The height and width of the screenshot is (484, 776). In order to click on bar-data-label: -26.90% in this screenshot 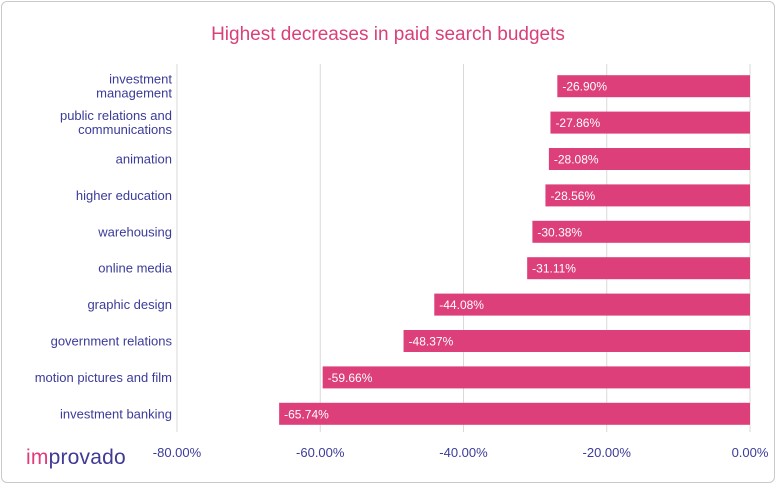, I will do `click(584, 87)`.